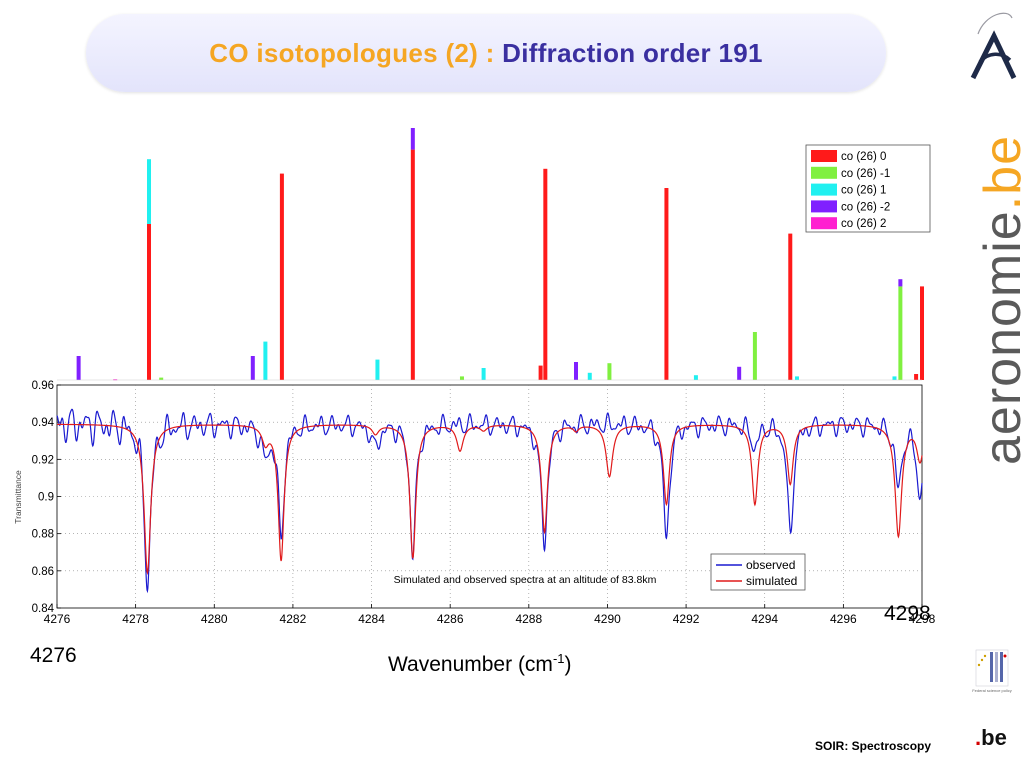  What do you see at coordinates (686, 619) in the screenshot?
I see `x-tick-label-4292: 4292` at bounding box center [686, 619].